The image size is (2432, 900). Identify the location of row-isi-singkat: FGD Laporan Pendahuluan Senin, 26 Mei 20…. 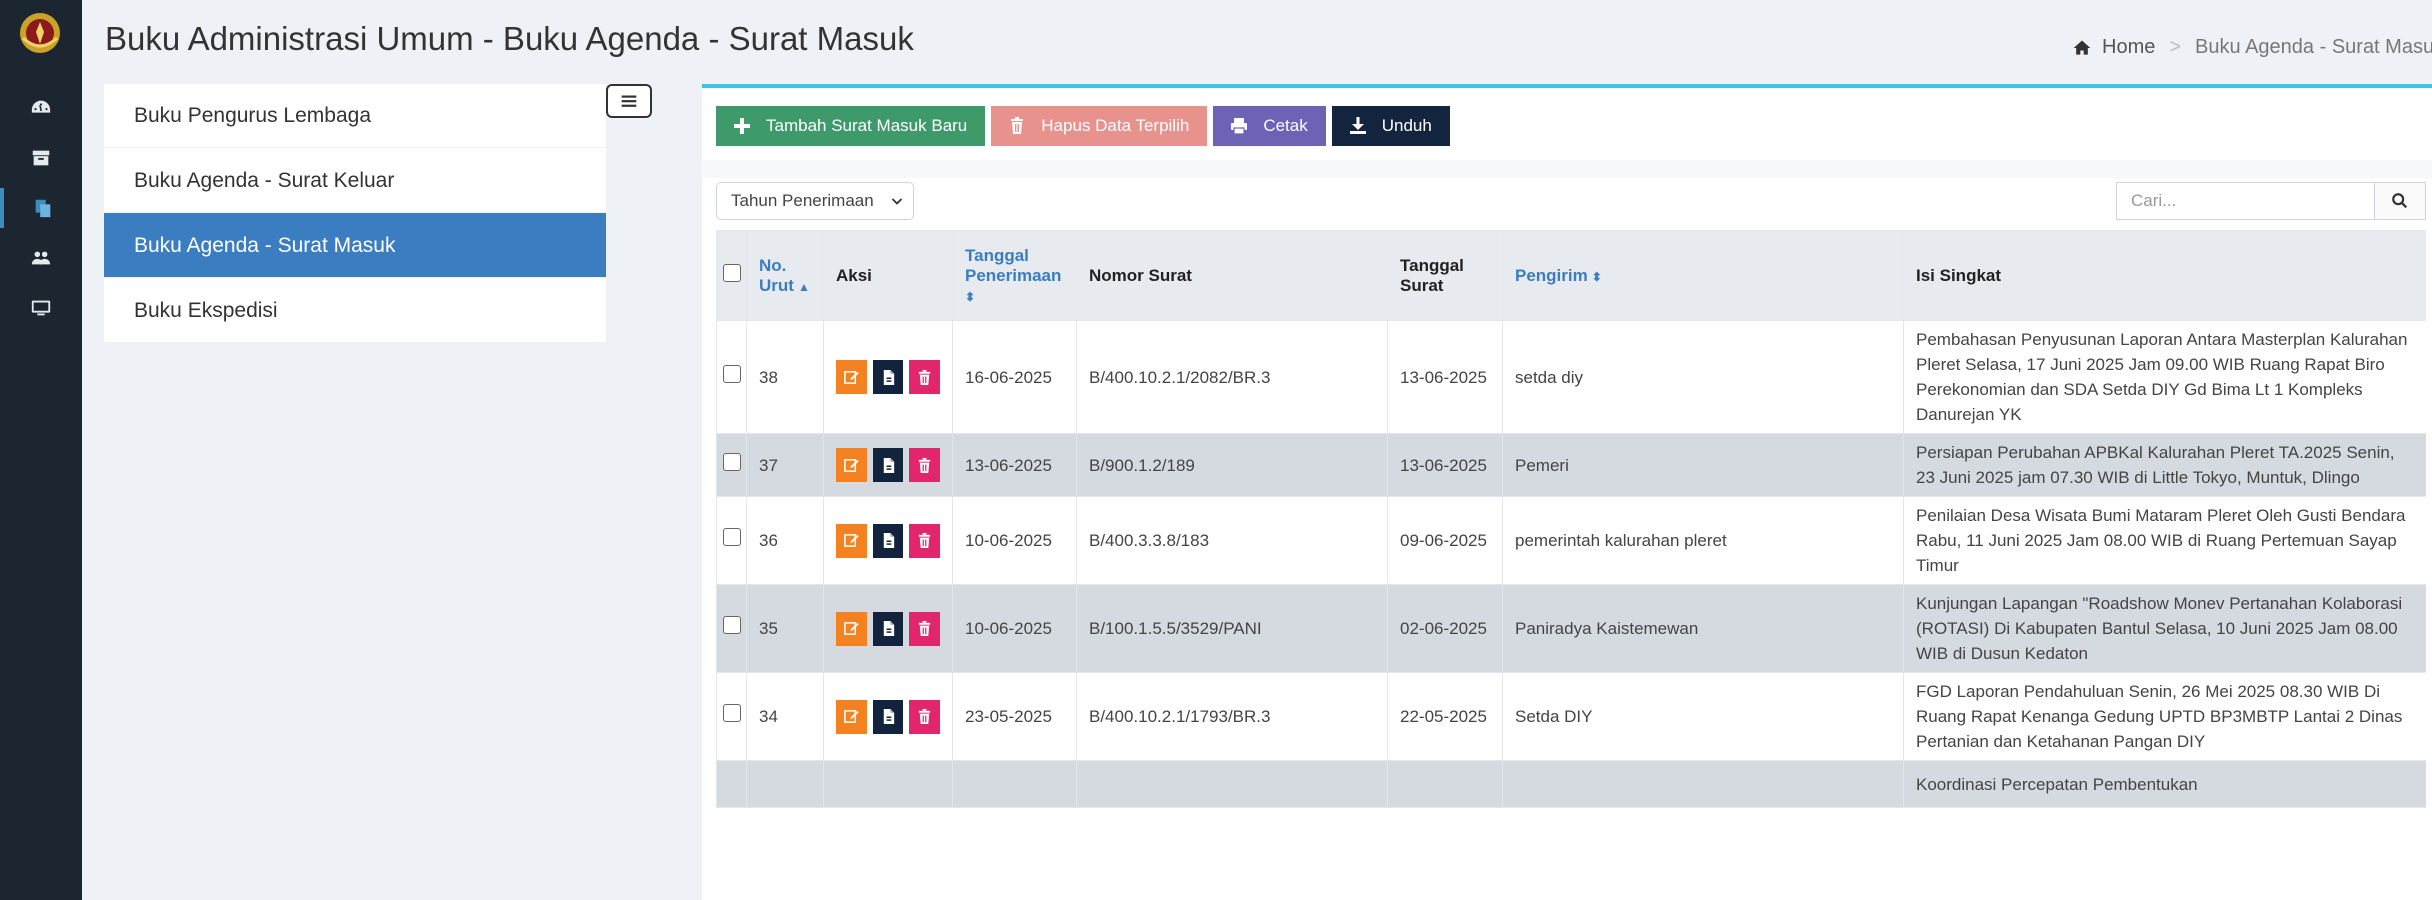
(2164, 716).